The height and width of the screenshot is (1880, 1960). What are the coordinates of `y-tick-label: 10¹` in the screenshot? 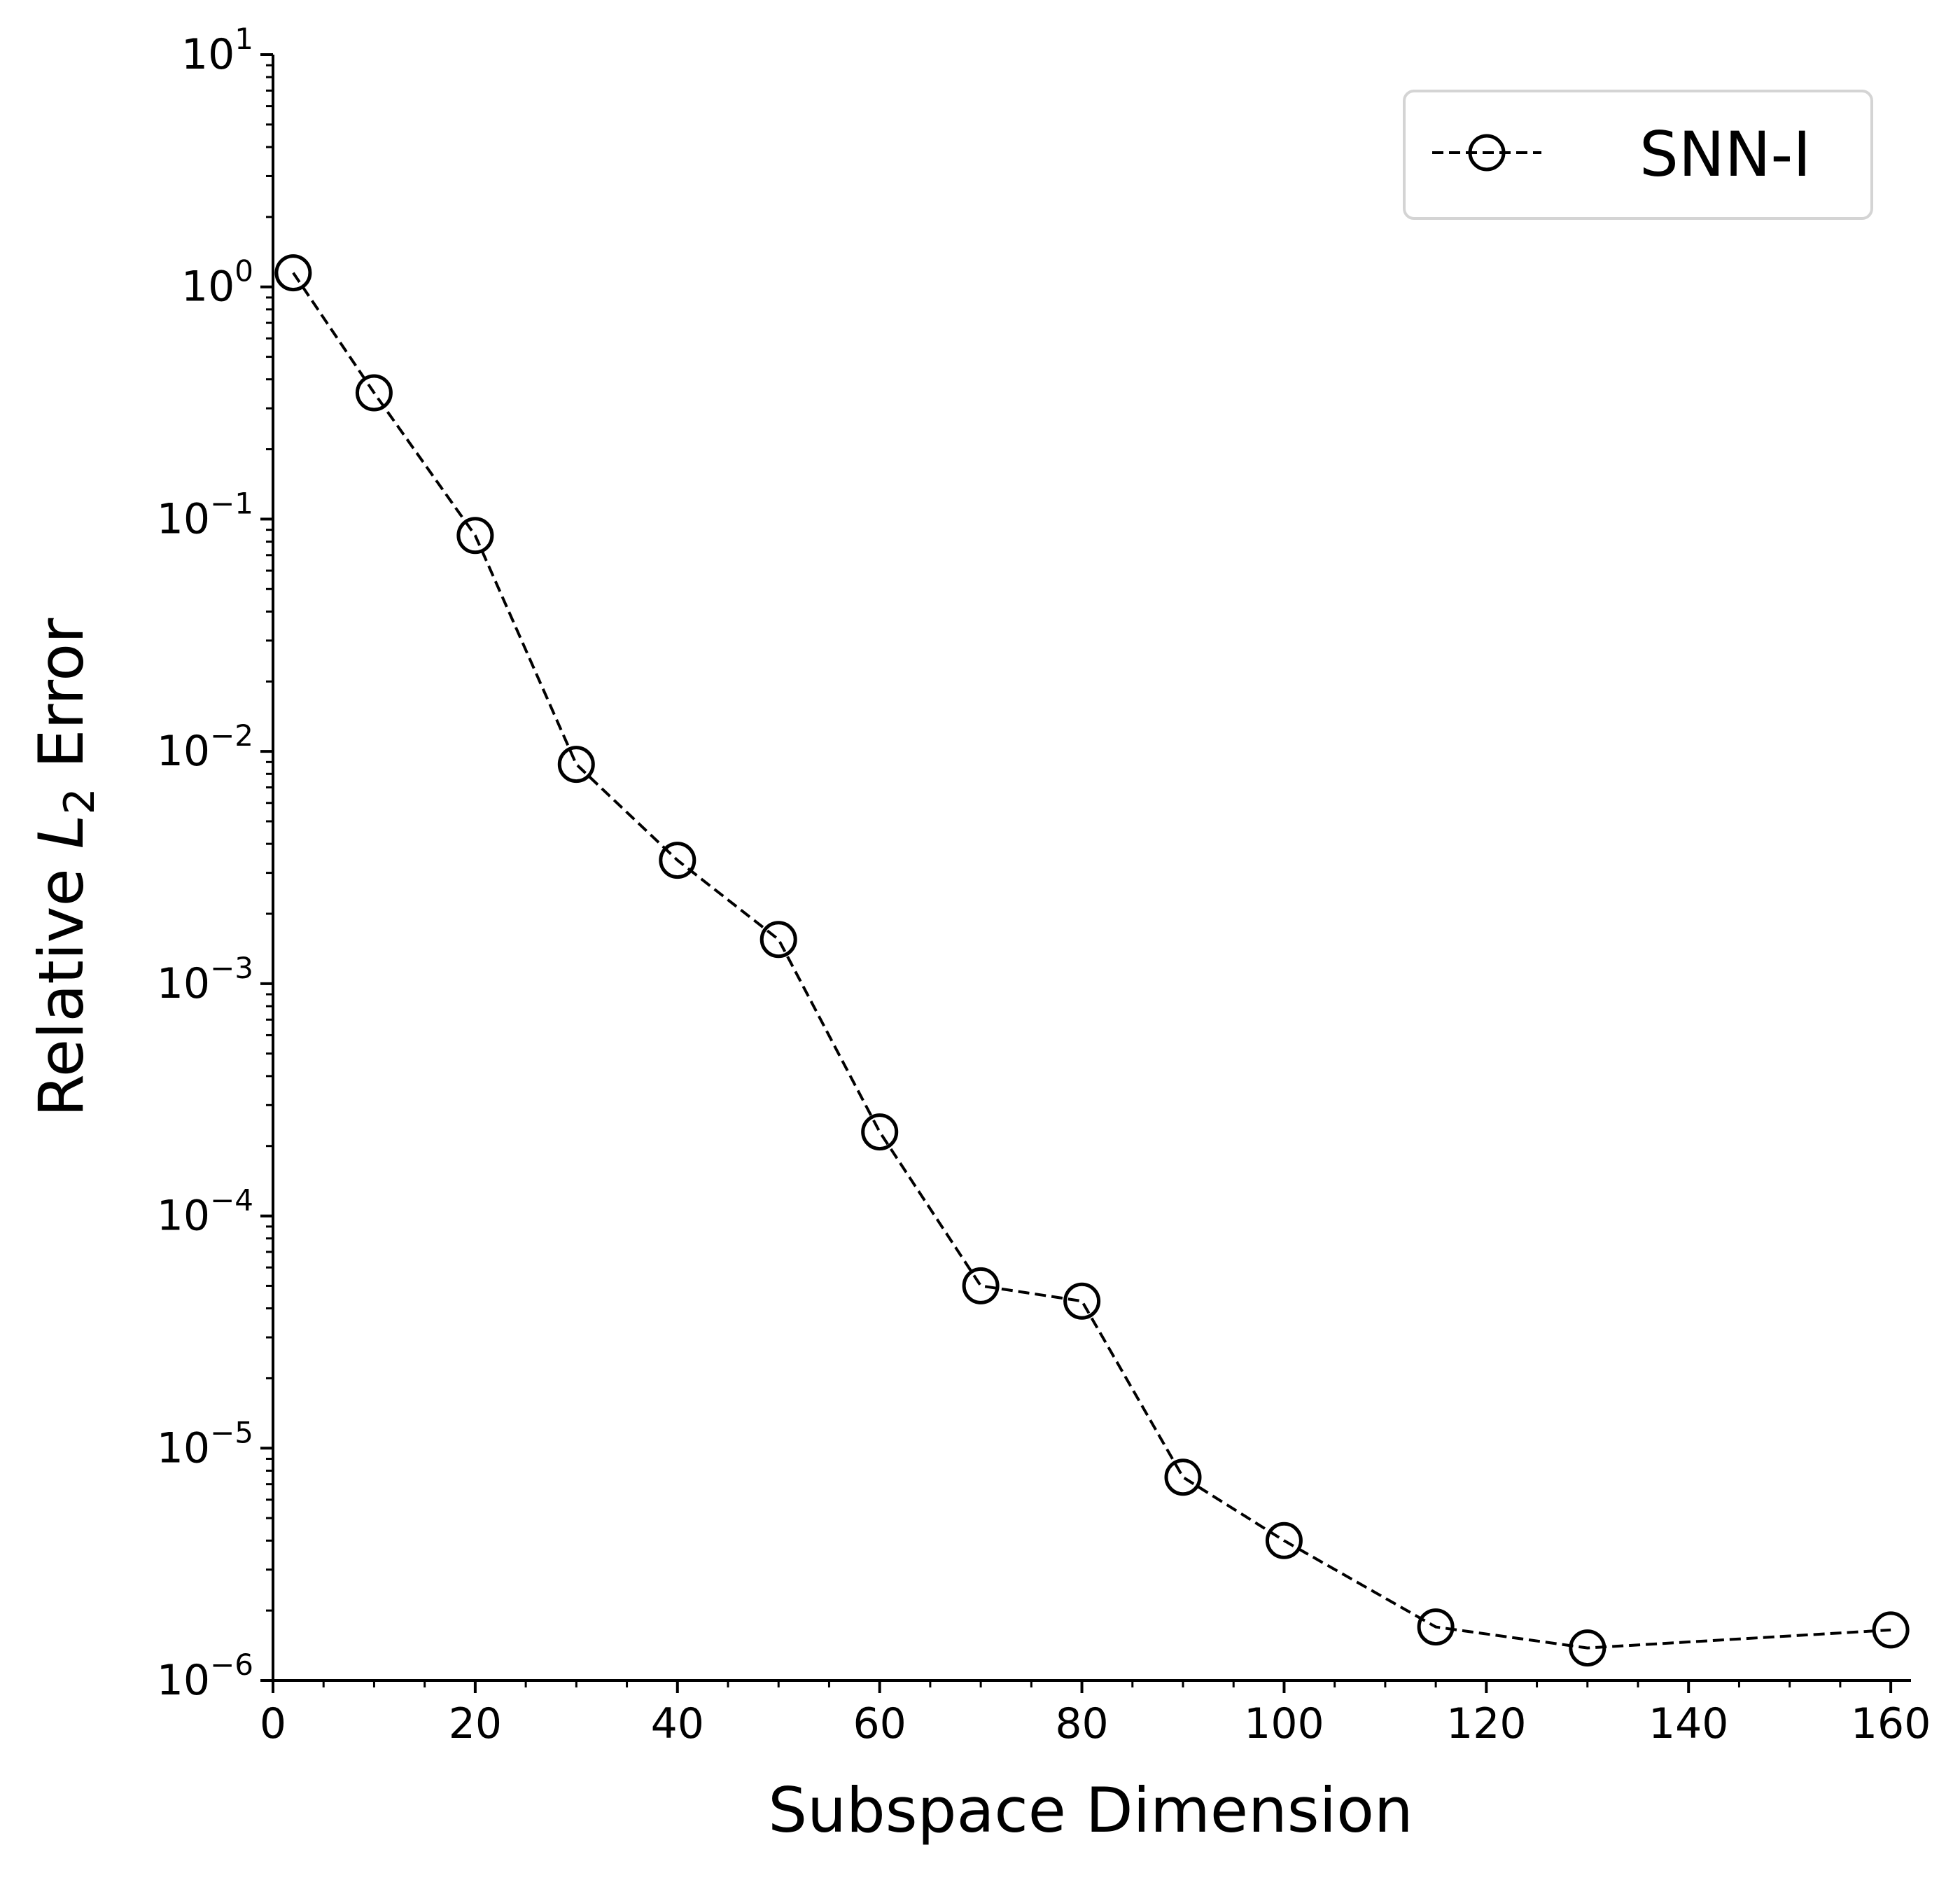 It's located at (217, 50).